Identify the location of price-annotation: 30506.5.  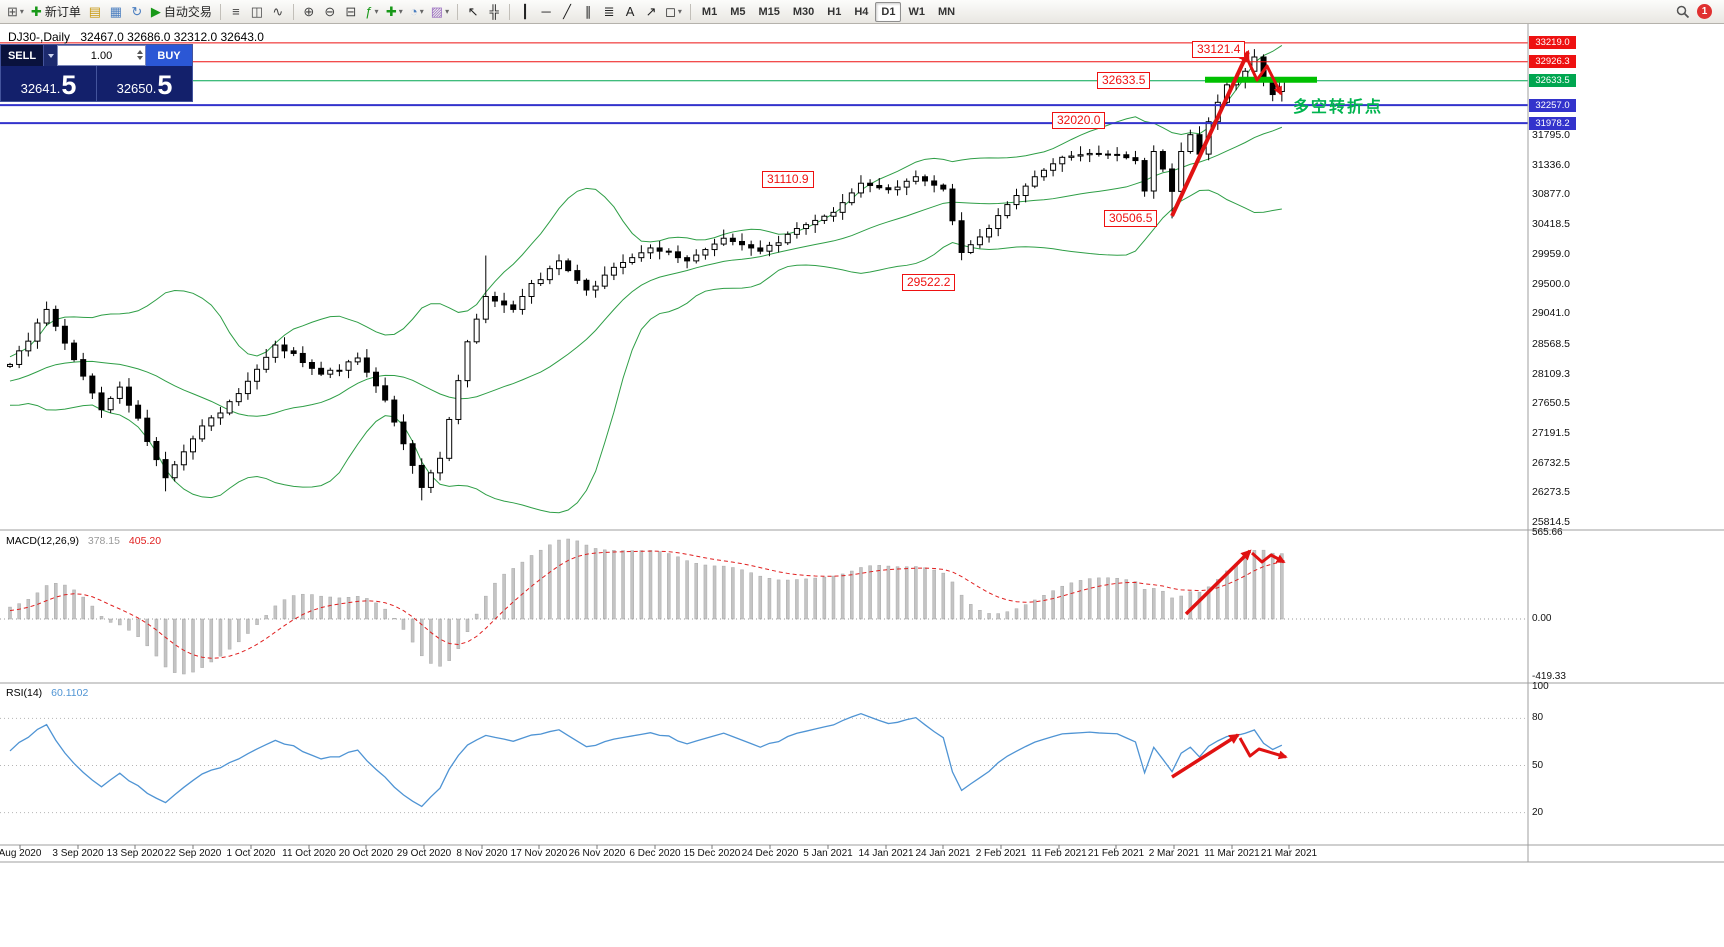
(1131, 218).